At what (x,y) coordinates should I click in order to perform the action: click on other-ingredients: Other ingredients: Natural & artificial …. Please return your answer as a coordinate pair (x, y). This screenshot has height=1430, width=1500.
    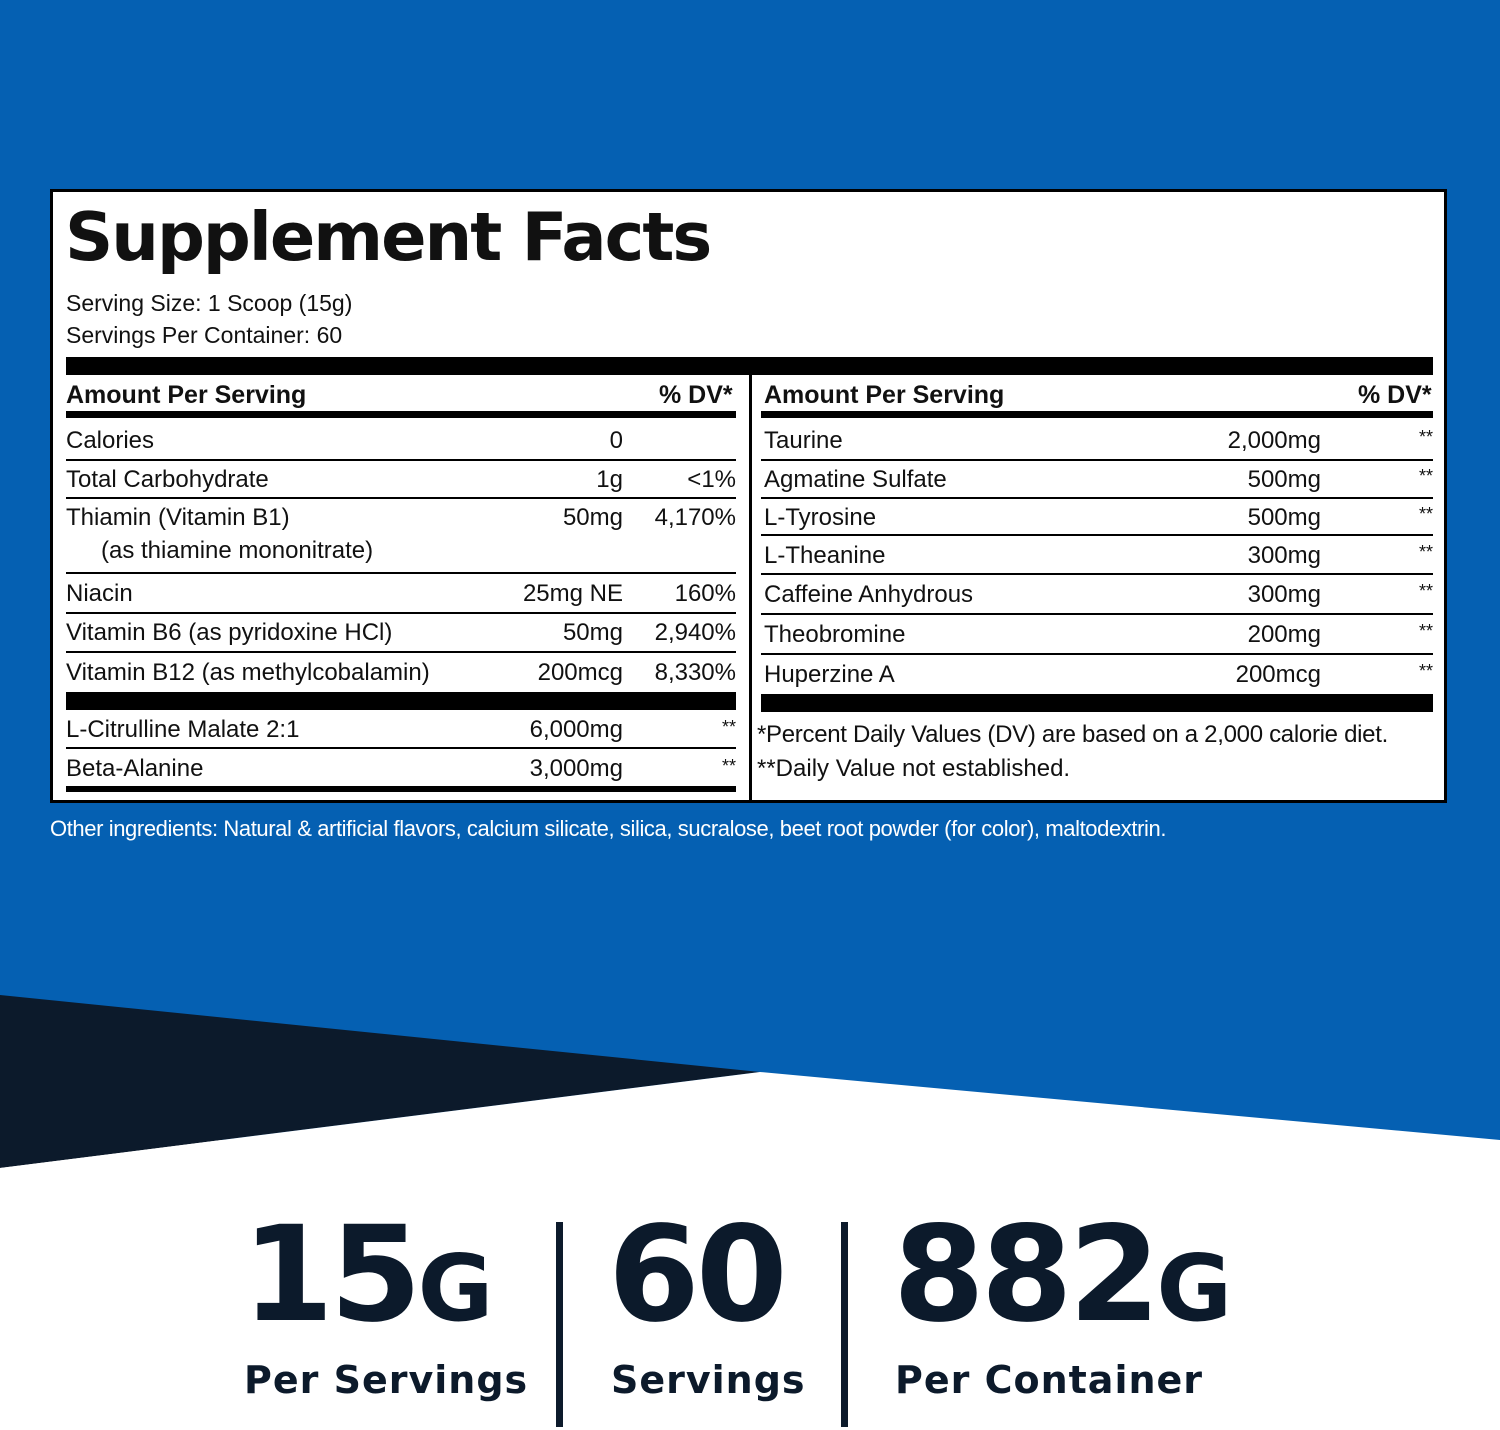
    Looking at the image, I should click on (608, 828).